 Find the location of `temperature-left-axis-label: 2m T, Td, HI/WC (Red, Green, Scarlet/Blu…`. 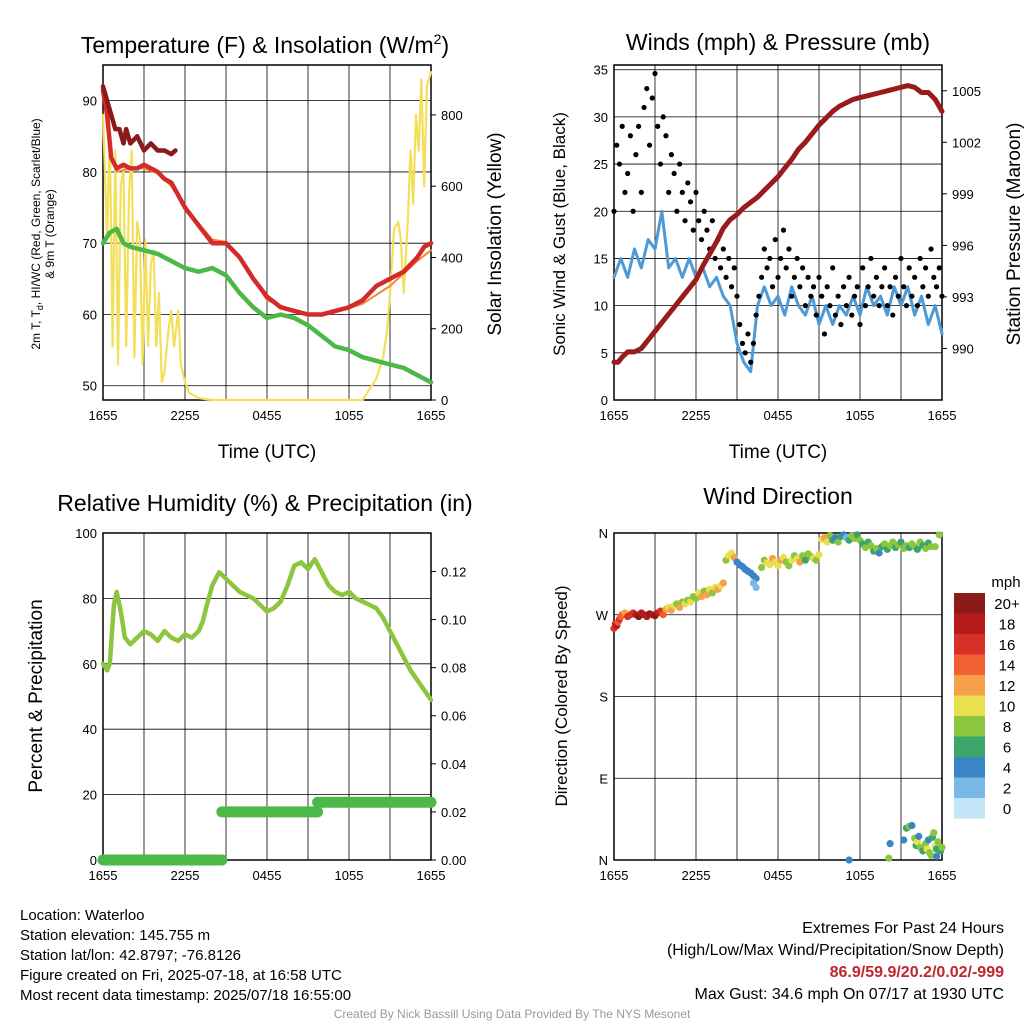

temperature-left-axis-label: 2m T, Td, HI/WC (Red, Green, Scarlet/Blu… is located at coordinates (37, 233).